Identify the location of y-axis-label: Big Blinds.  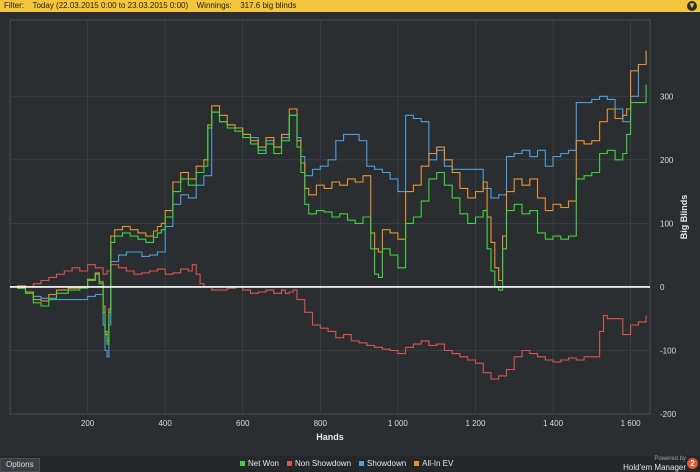
(684, 217).